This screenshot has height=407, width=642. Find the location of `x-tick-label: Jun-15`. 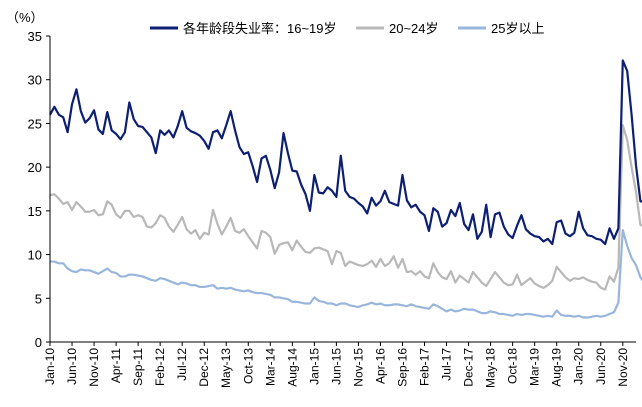

x-tick-label: Jun-15 is located at coordinates (336, 366).